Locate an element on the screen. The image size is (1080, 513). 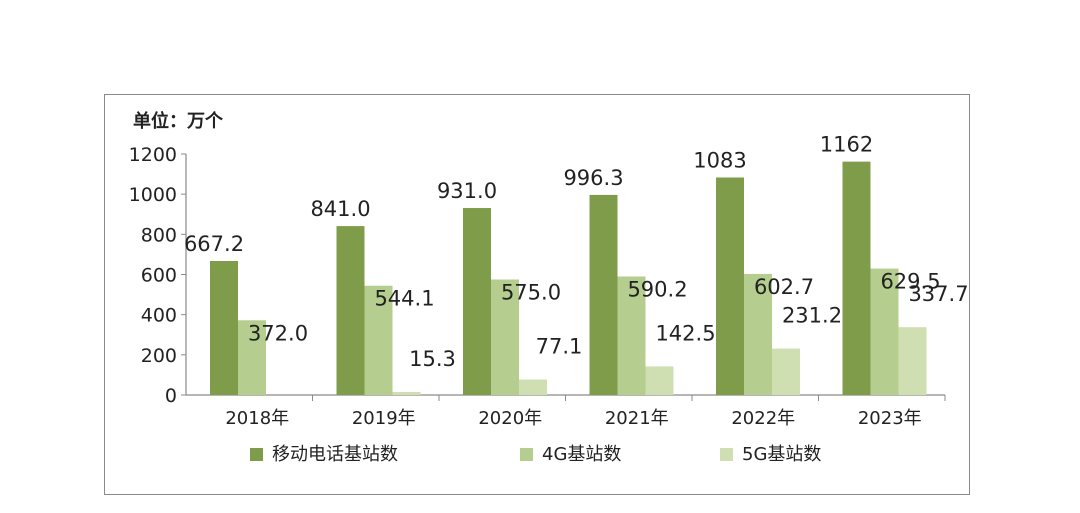
y-tick-label: 0 is located at coordinates (171, 396).